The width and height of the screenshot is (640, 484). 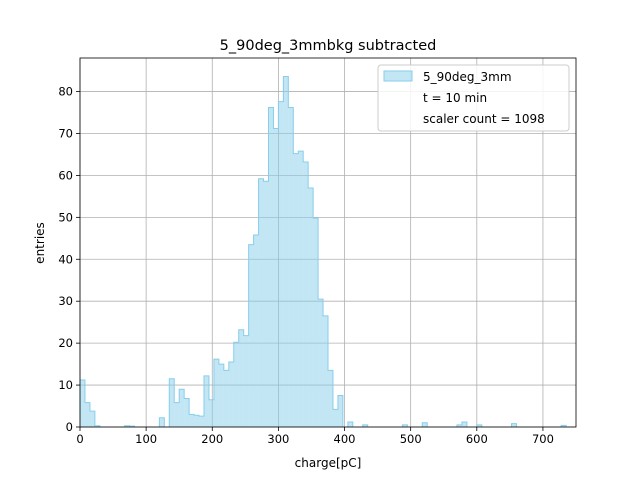 I want to click on y-tick-label: 20, so click(x=65, y=343).